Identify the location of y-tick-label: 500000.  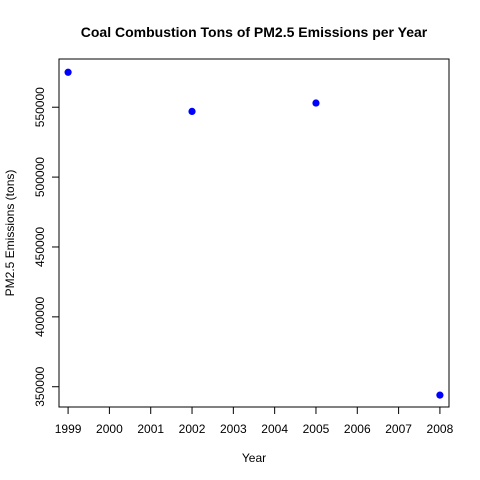
(40, 177).